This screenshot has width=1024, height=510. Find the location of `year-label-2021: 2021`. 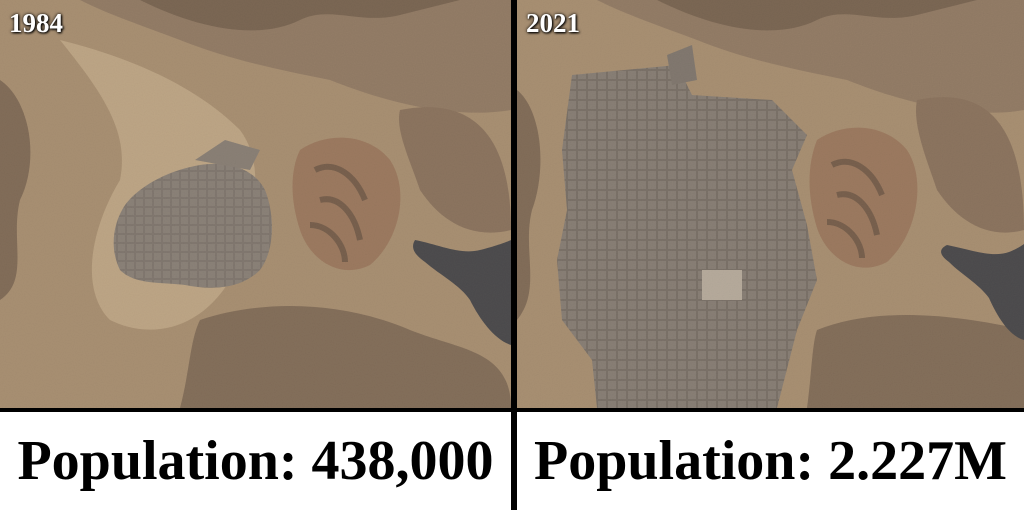

year-label-2021: 2021 is located at coordinates (553, 23).